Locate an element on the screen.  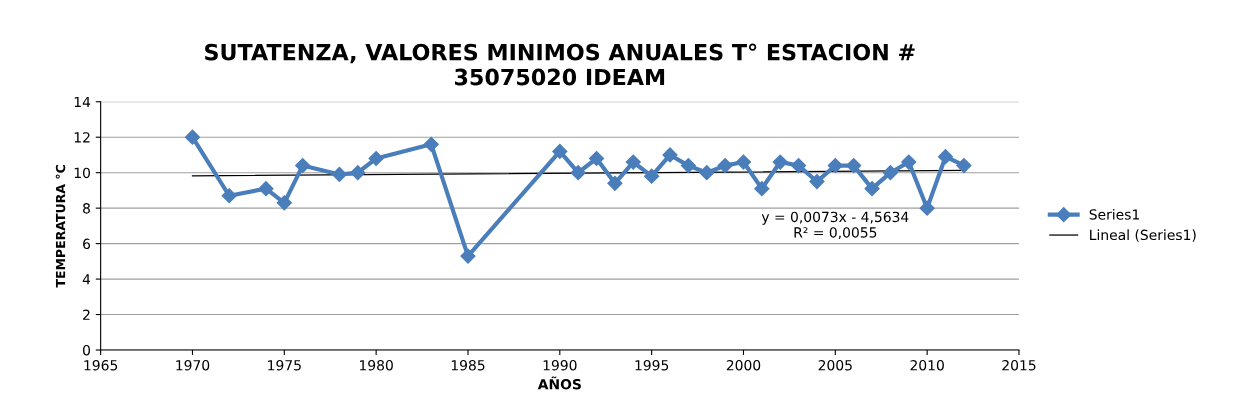
x-tick-label: 1980 is located at coordinates (376, 365).